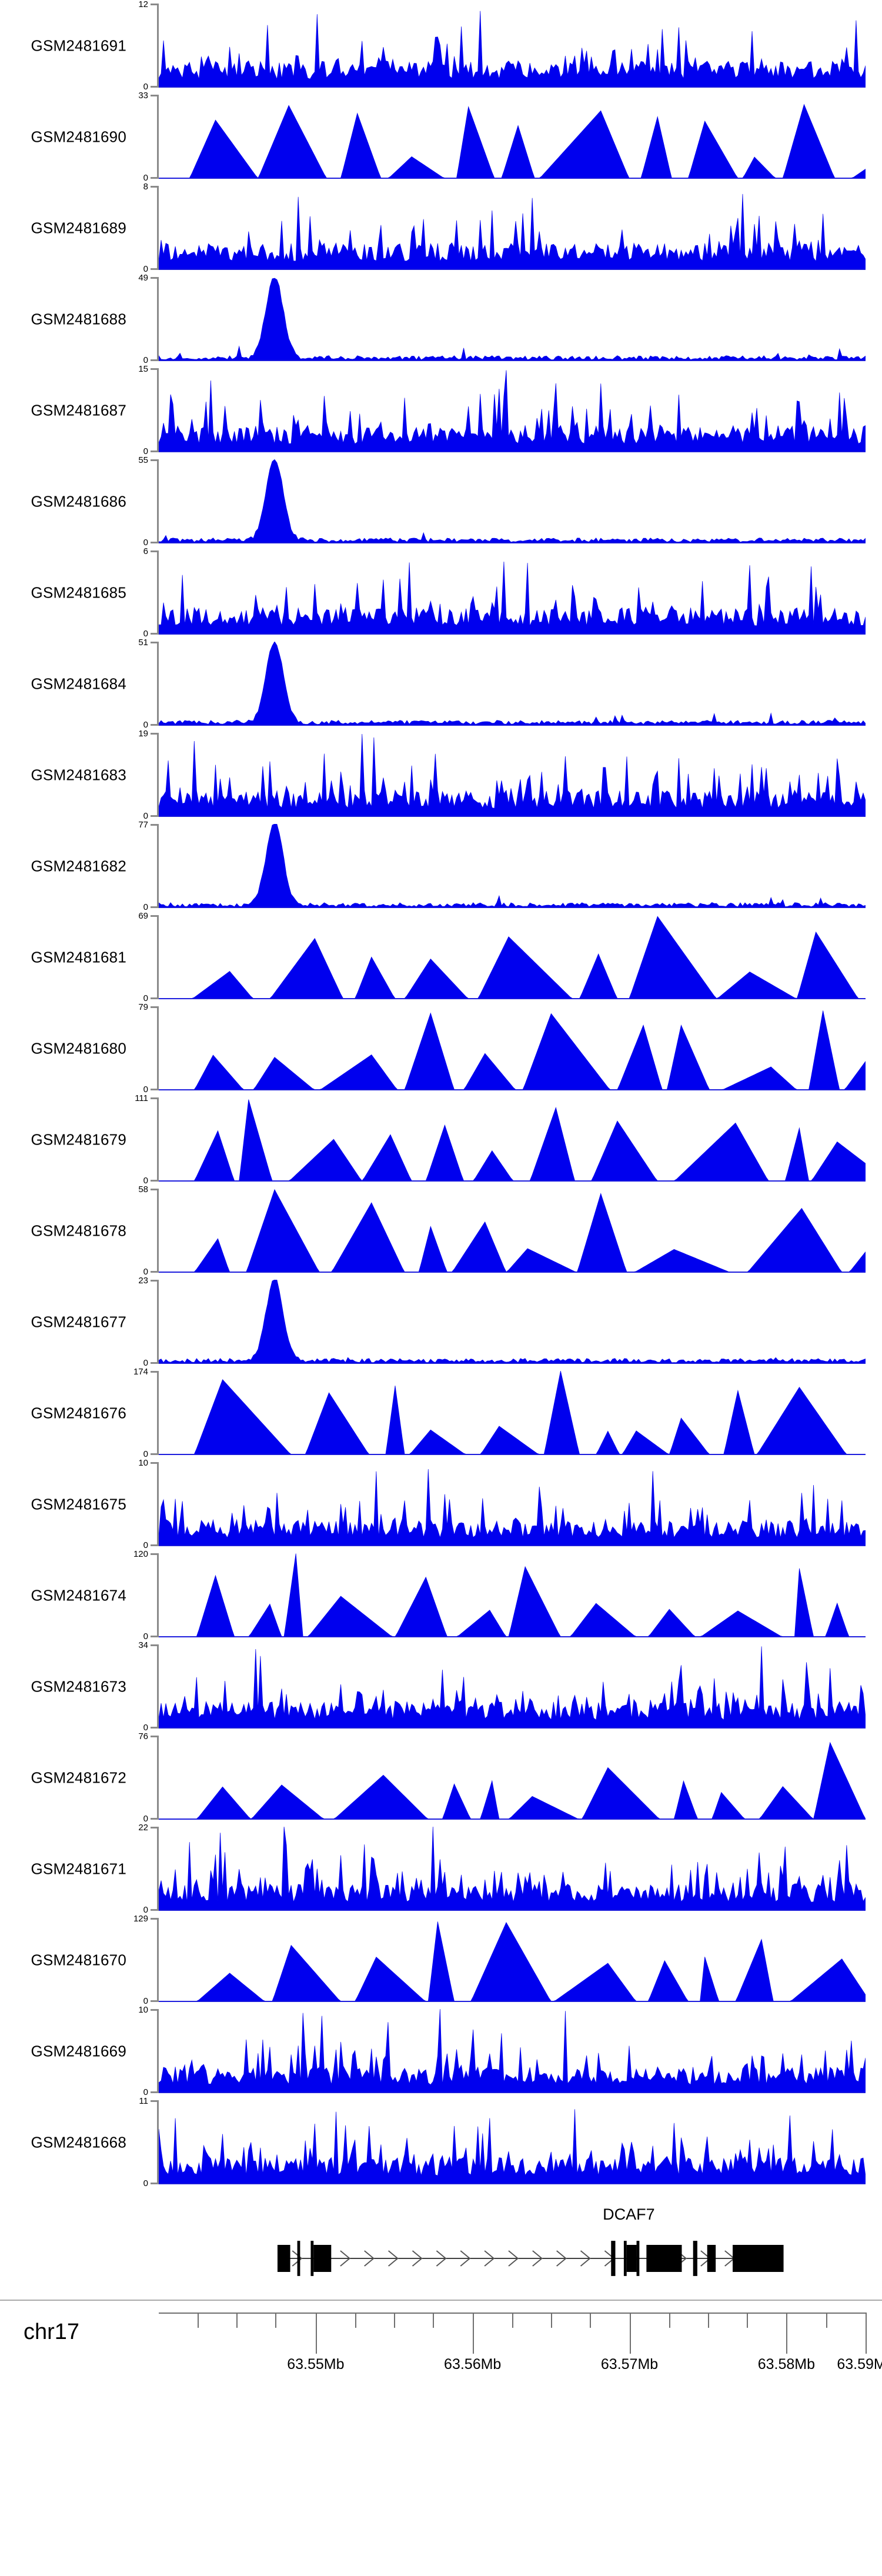  I want to click on chromosome-ruler: 63.55Mb 63.56Mb 63.57Mb 63.58Mb 63.59Mb, so click(520, 2370).